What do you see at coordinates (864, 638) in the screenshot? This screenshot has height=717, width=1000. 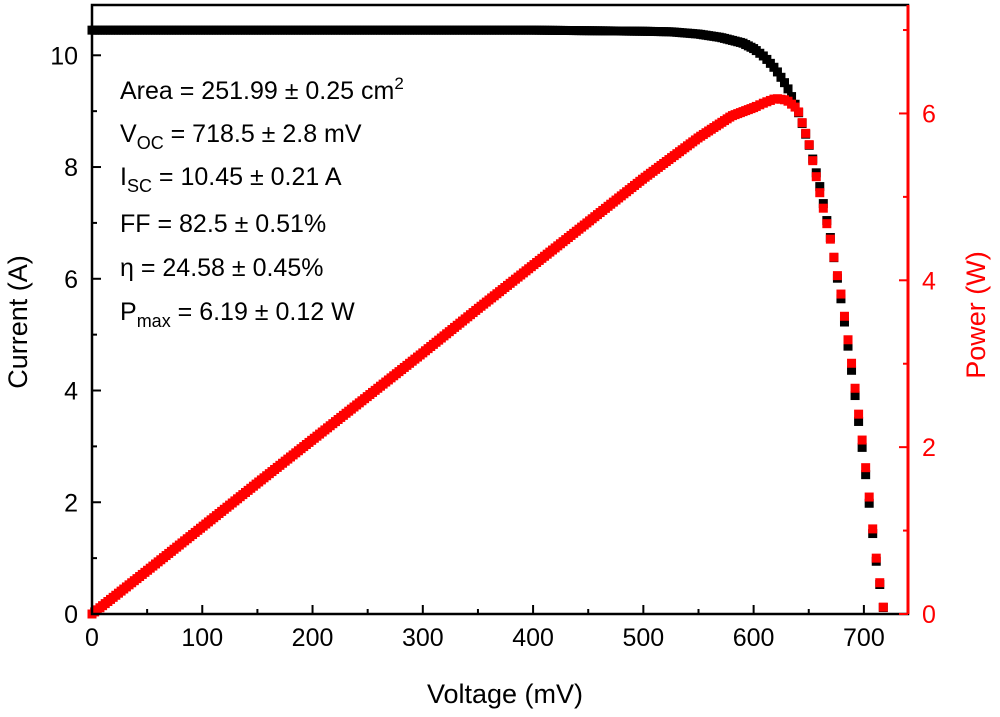 I see `x-tick-label: 700` at bounding box center [864, 638].